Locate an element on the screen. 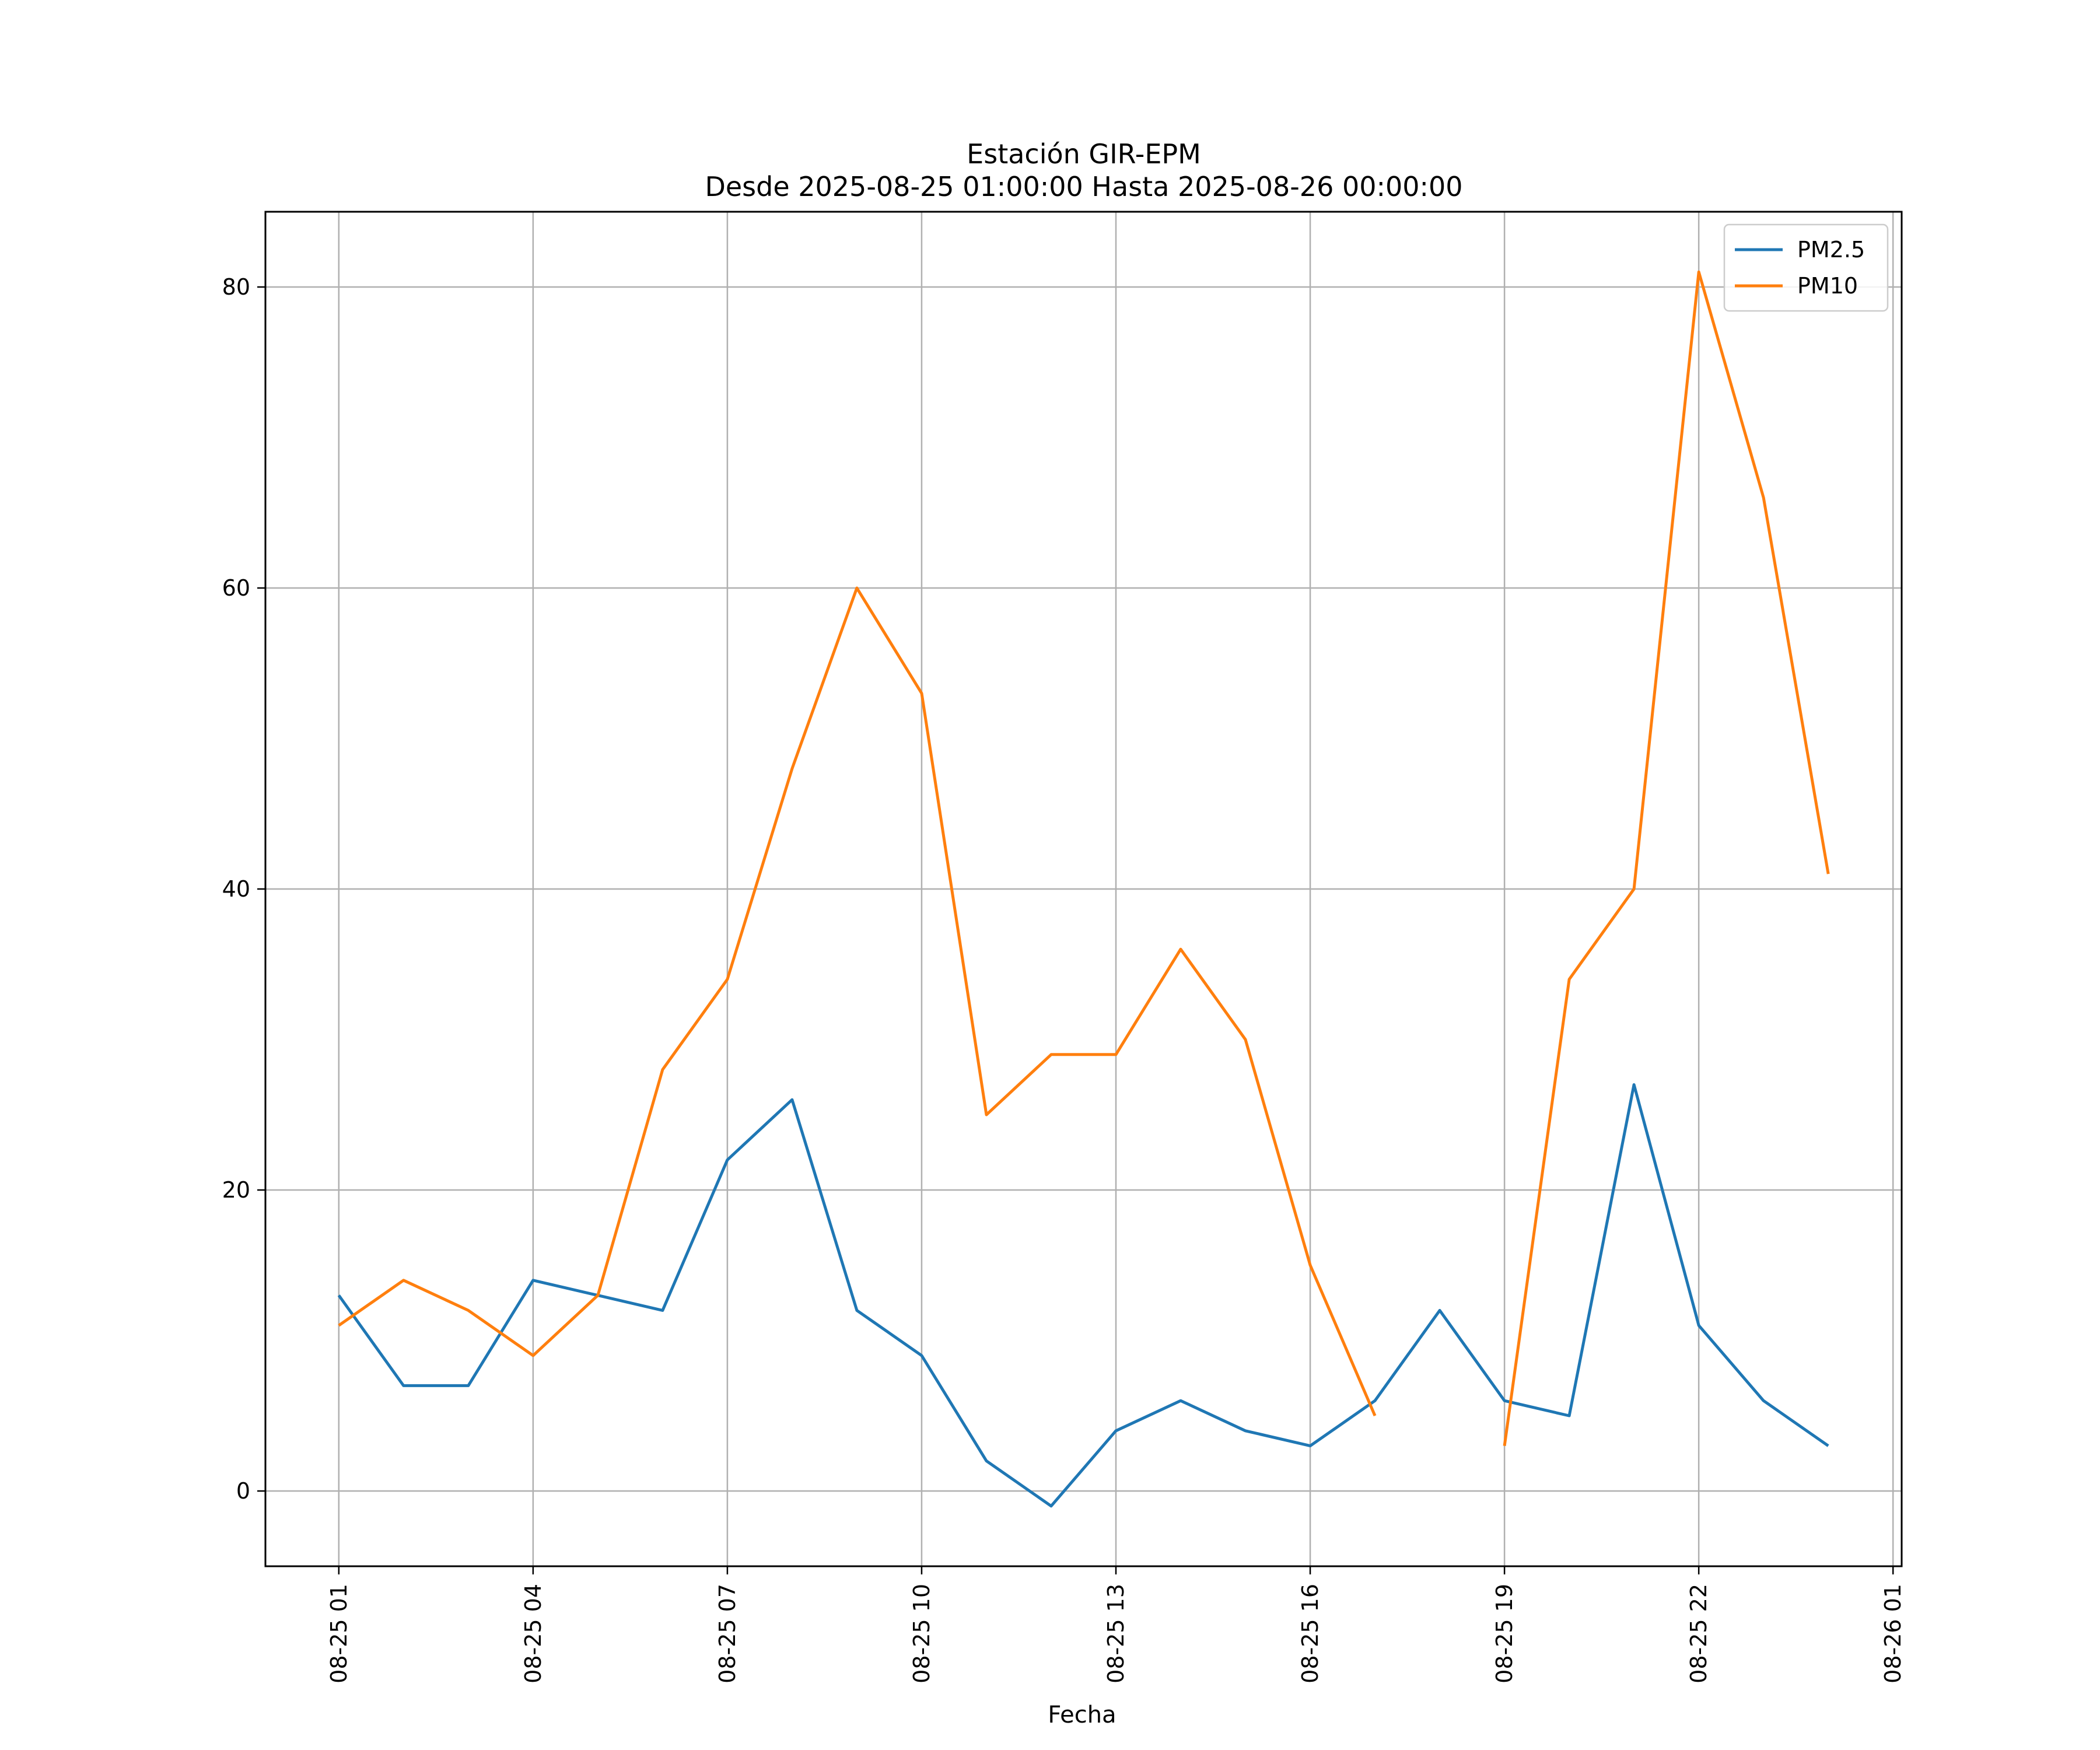 Image resolution: width=2100 pixels, height=1750 pixels. x-tick-label: 08-25 22 is located at coordinates (1699, 1634).